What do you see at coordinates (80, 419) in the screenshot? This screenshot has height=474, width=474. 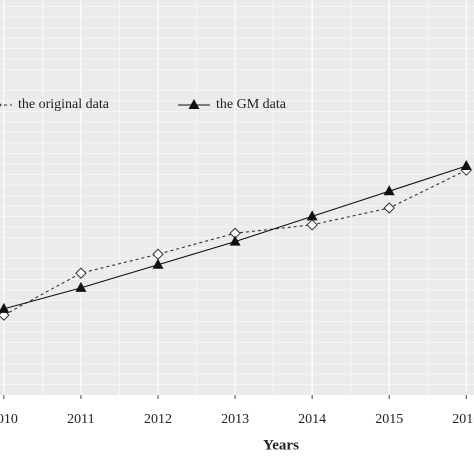 I see `x-tick-label: 2011` at bounding box center [80, 419].